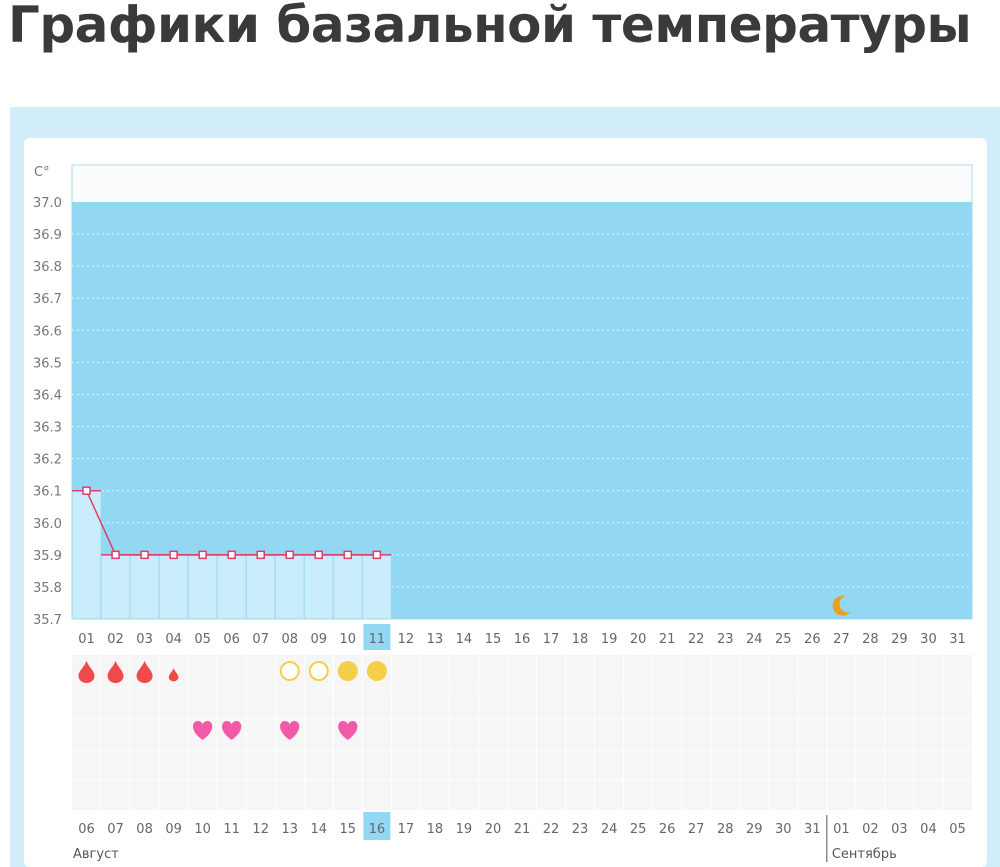  Describe the element at coordinates (490, 27) in the screenshot. I see `page-title: Графики базальной температуры` at that location.